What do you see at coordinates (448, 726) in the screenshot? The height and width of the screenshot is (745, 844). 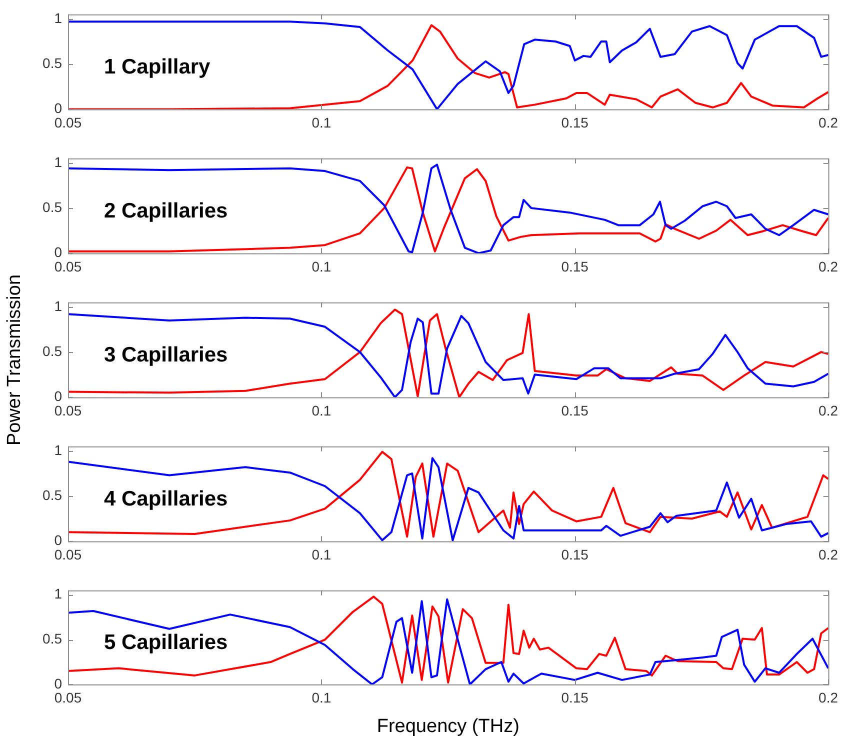 I see `x-axis-title: Frequency (THz)` at bounding box center [448, 726].